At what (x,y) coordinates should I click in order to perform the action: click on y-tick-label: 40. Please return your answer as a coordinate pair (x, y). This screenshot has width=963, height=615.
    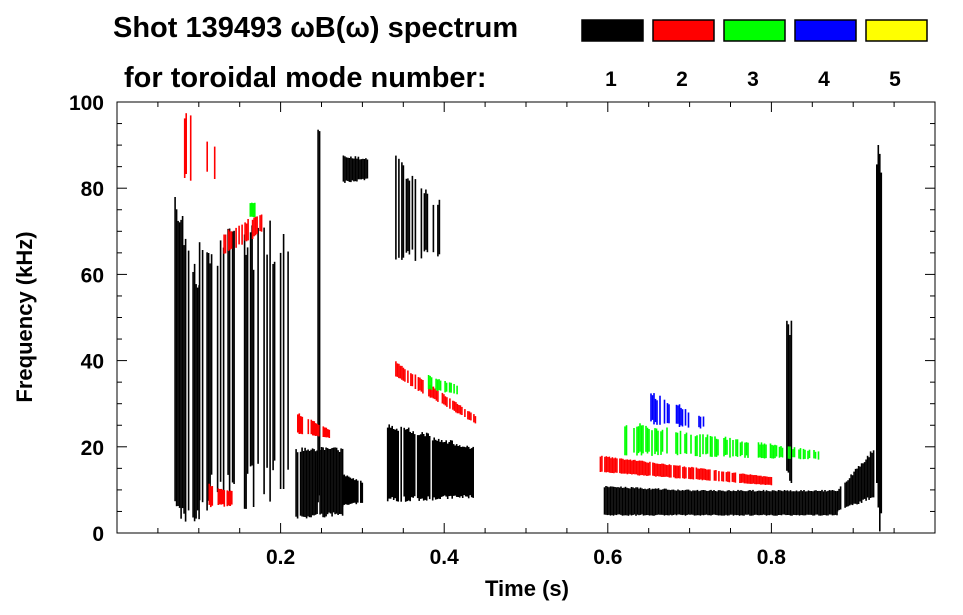
    Looking at the image, I should click on (92, 362).